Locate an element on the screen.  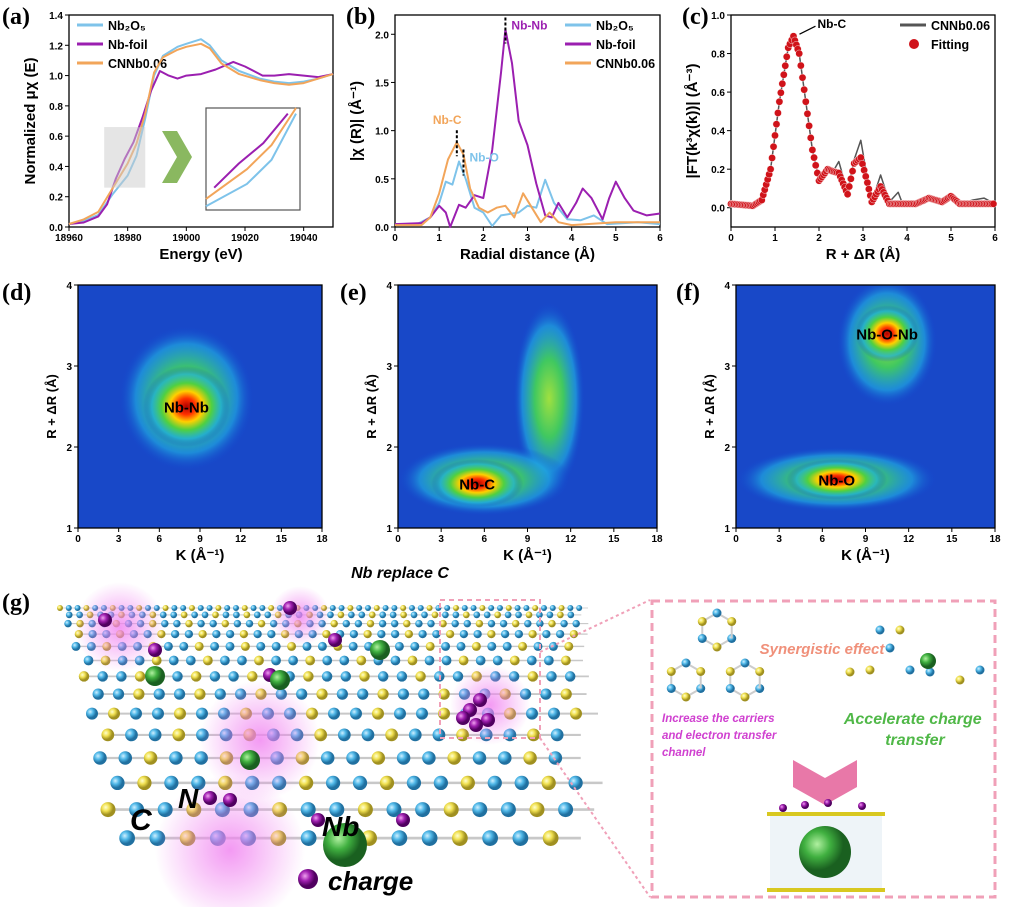
zoom-guide-line is located at coordinates (595, 817).